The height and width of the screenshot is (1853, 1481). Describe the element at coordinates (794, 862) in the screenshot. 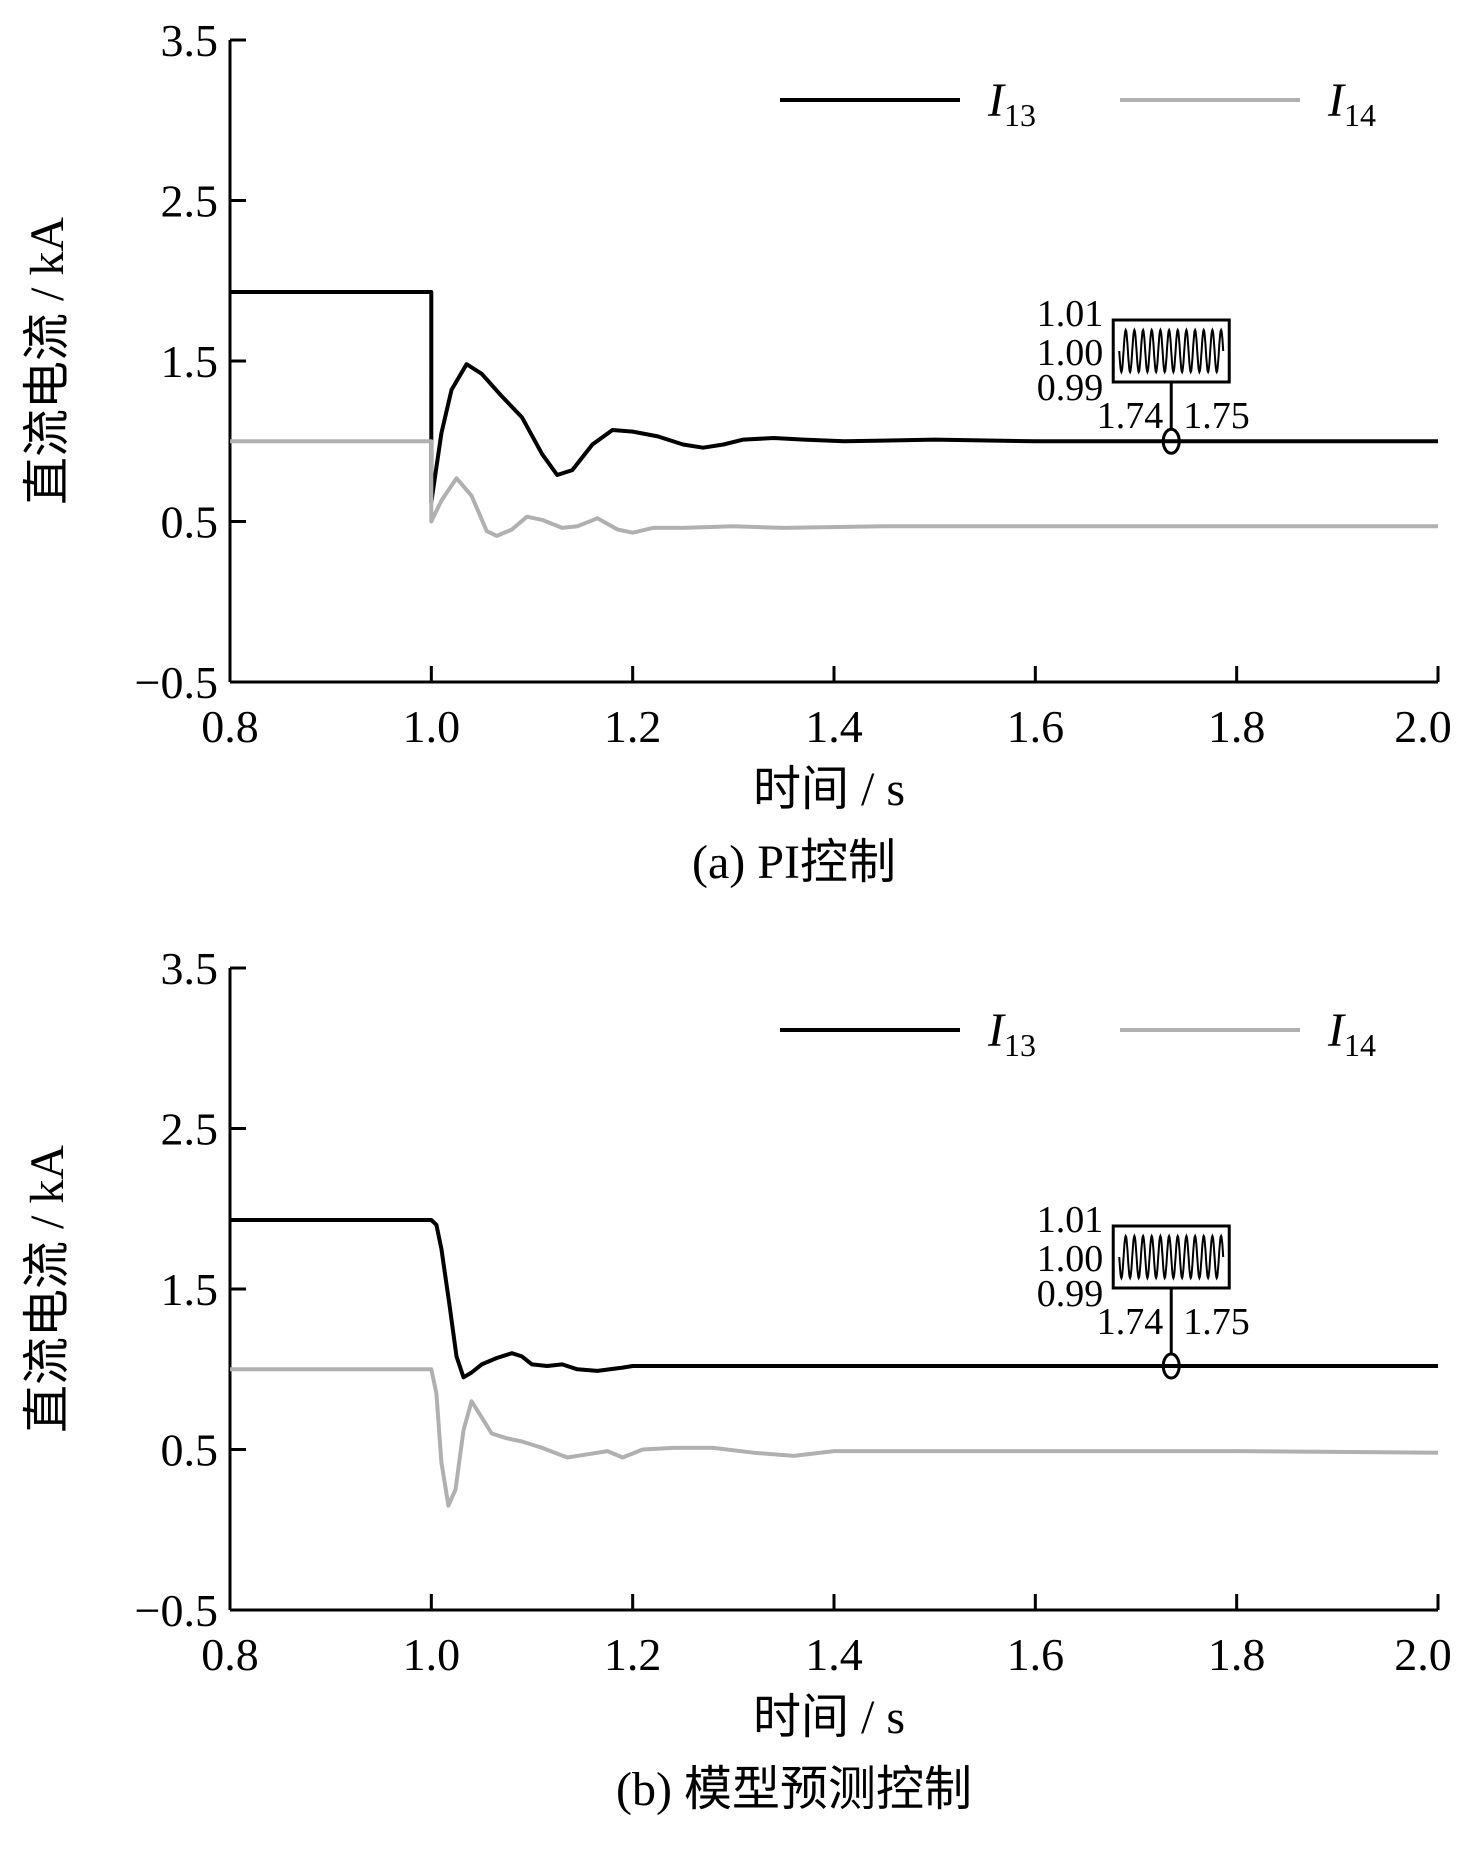

I see `chart-caption: (a) PI控制` at that location.